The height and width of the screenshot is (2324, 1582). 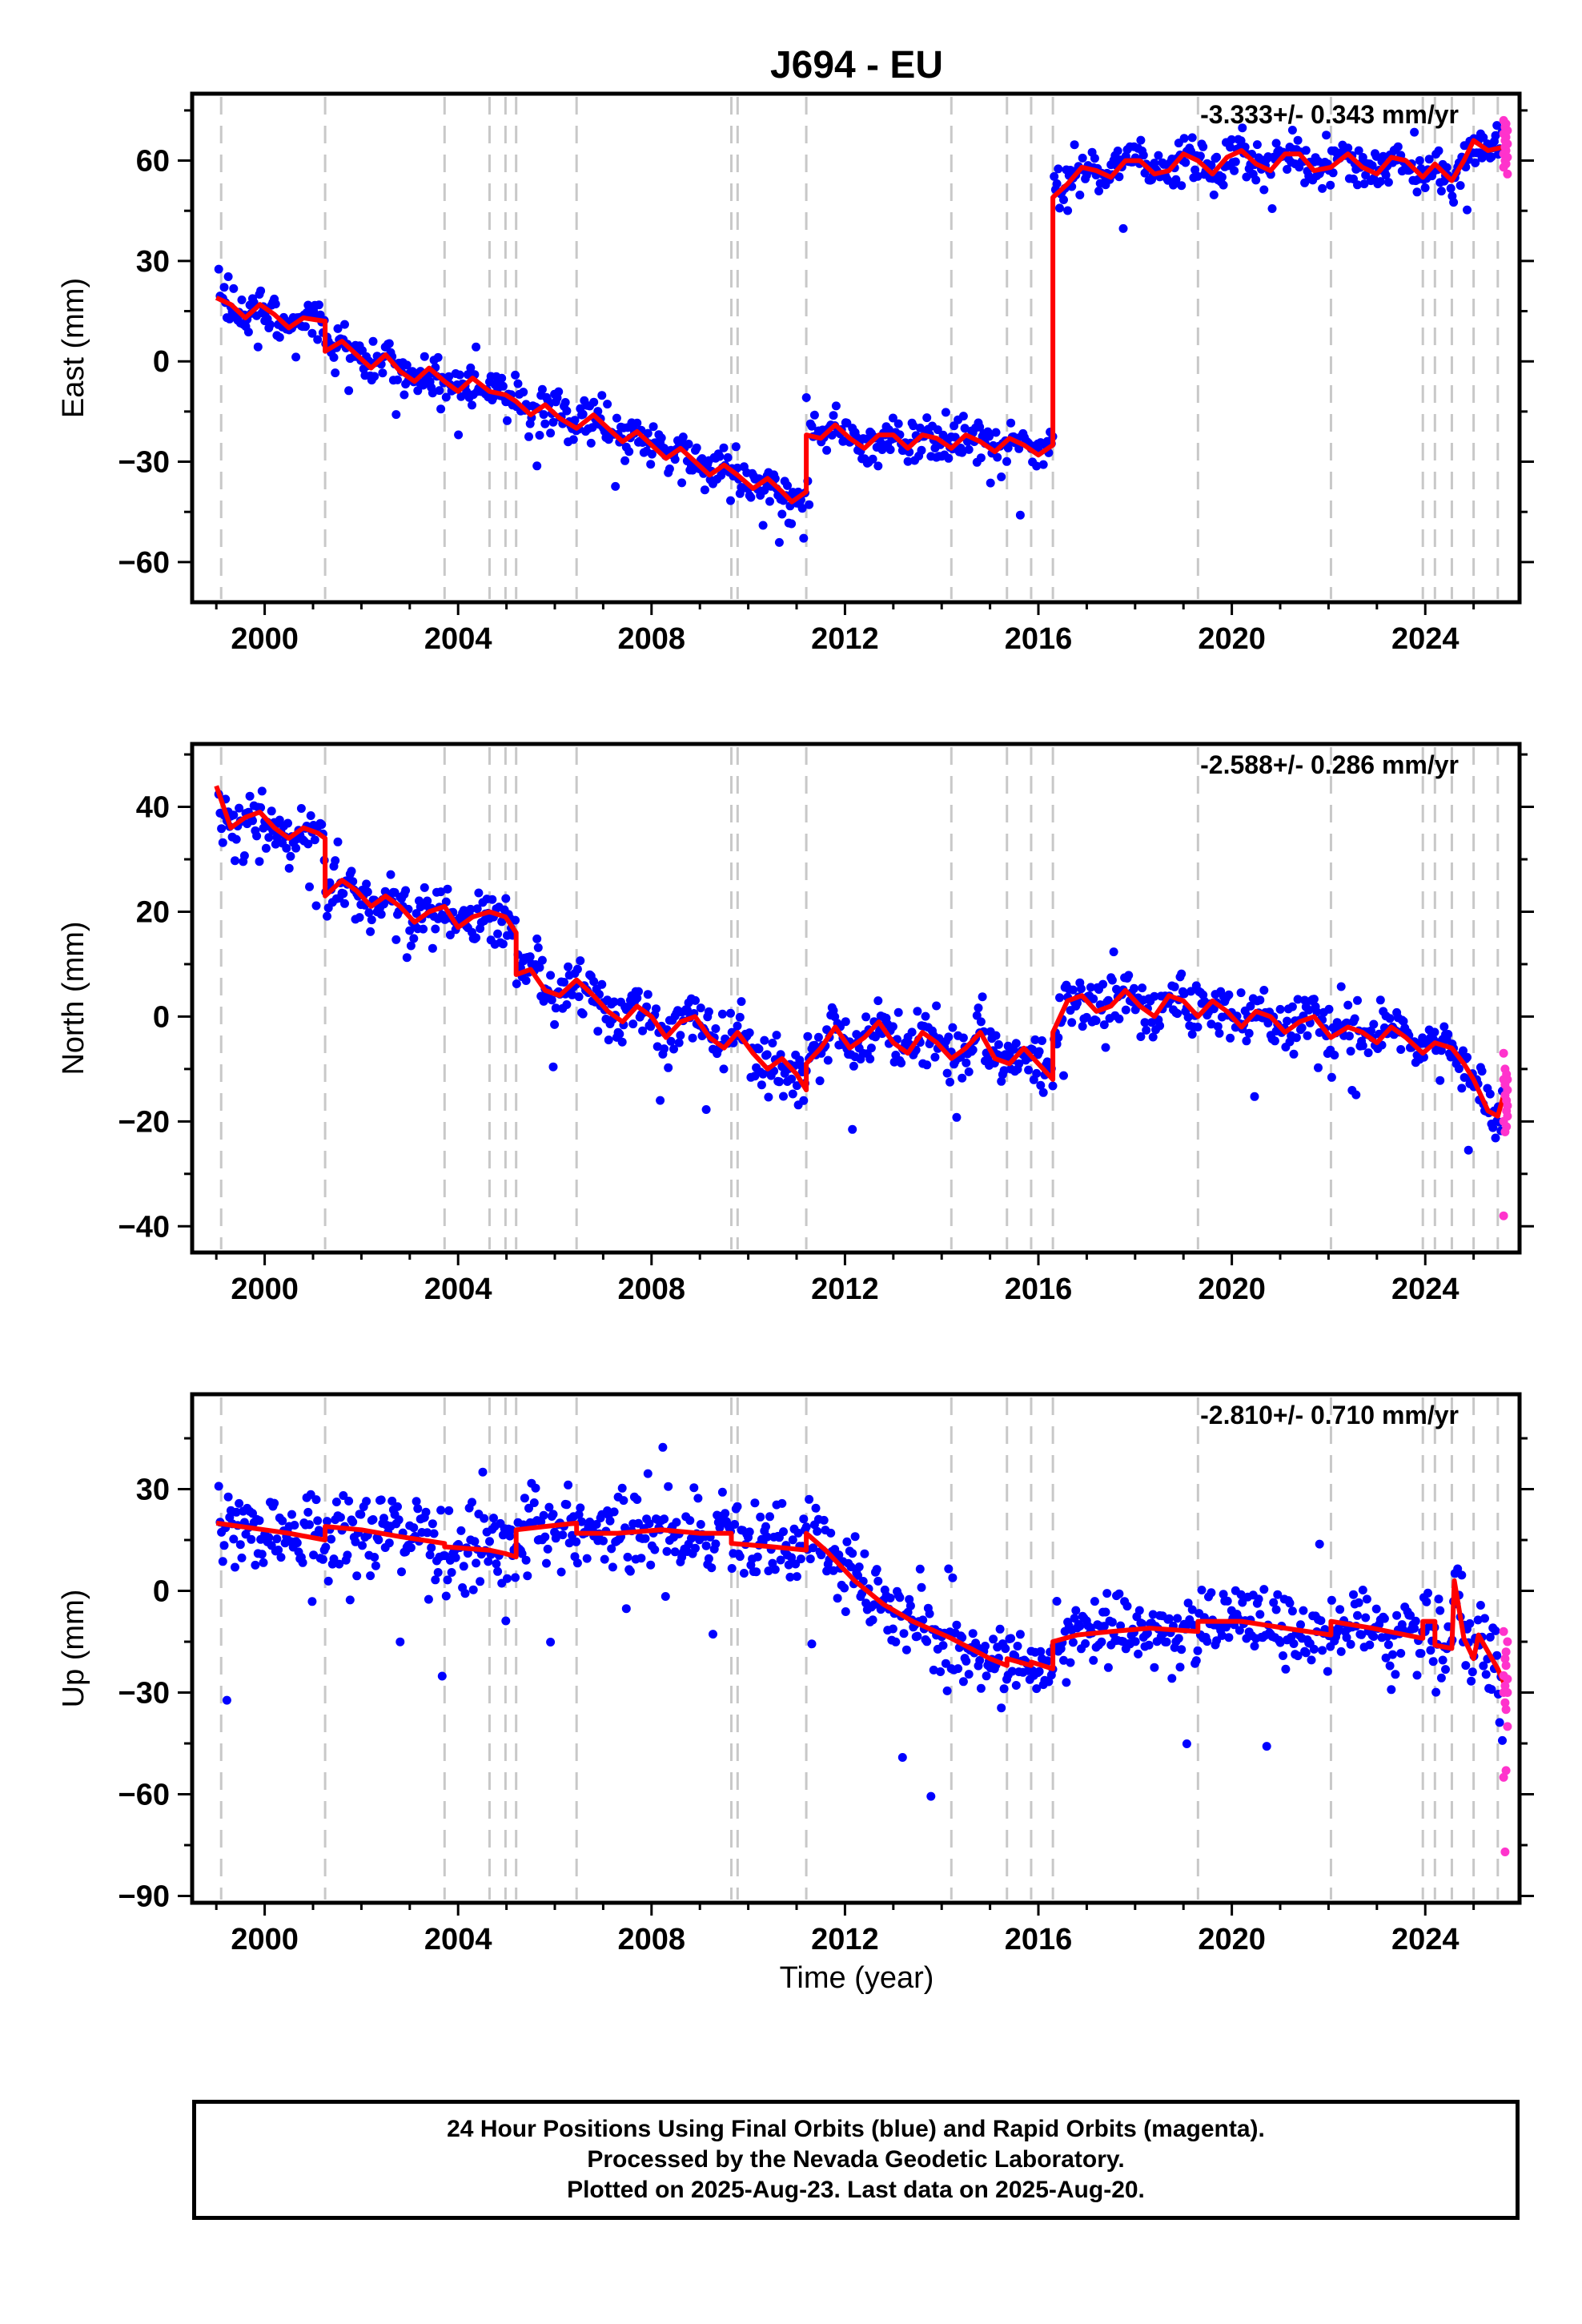 What do you see at coordinates (458, 1289) in the screenshot?
I see `north-x-tick-label: 2004` at bounding box center [458, 1289].